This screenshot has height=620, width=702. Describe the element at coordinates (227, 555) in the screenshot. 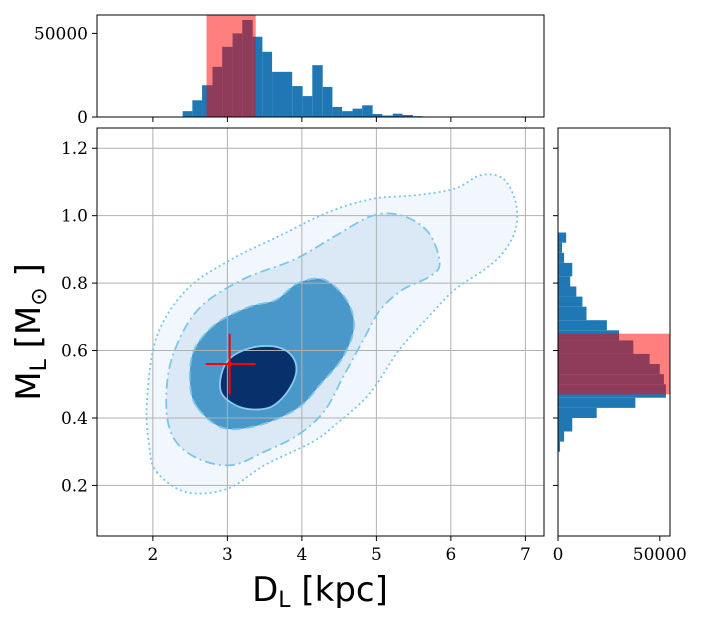

I see `x-tick-label: 3` at that location.